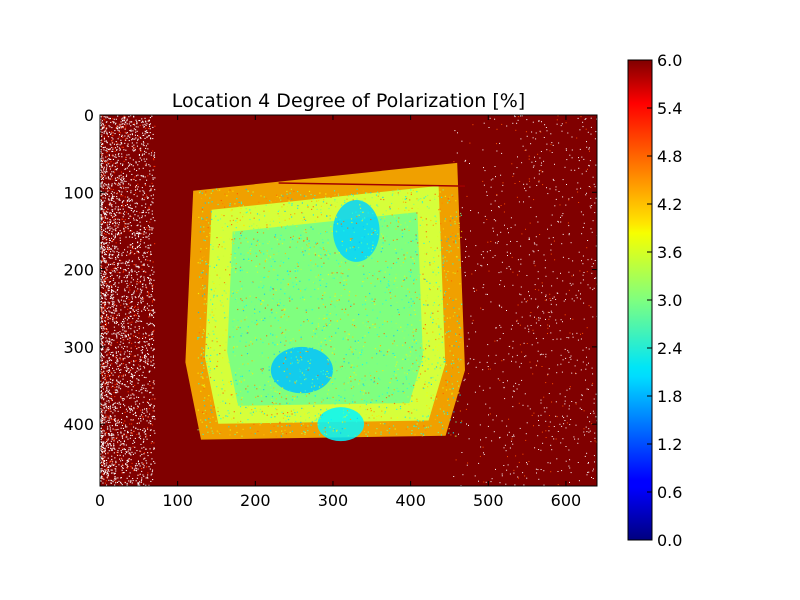 The height and width of the screenshot is (600, 800). Describe the element at coordinates (410, 500) in the screenshot. I see `x-tick-label: 400` at that location.